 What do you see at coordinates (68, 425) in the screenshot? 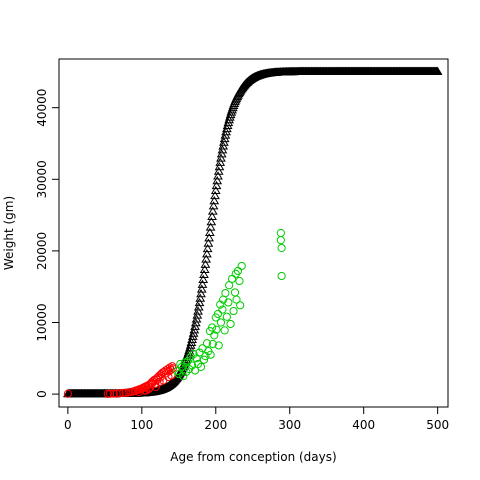
I see `x-tick-label: 0` at bounding box center [68, 425].